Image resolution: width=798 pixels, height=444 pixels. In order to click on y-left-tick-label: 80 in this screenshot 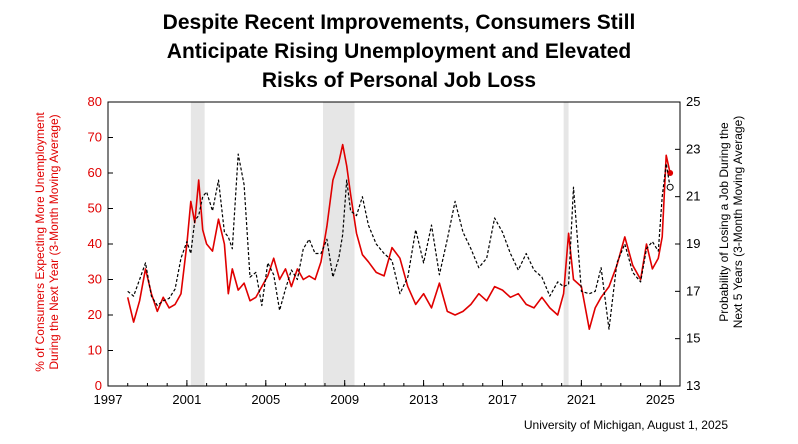, I will do `click(95, 101)`.